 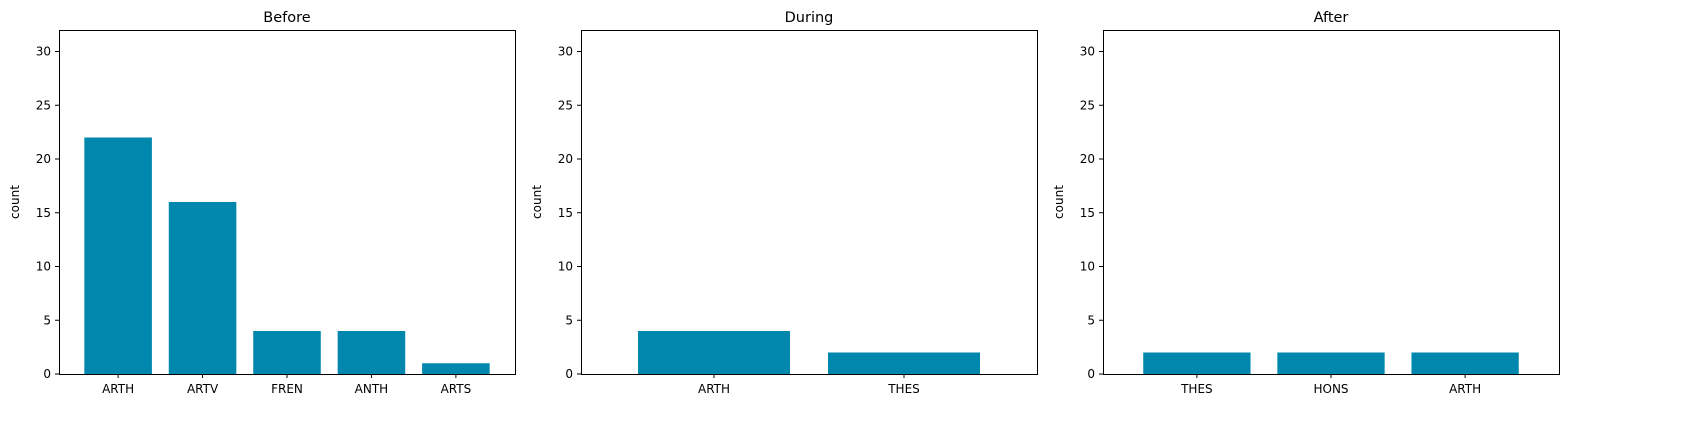 I want to click on bar-fren, so click(x=287, y=352).